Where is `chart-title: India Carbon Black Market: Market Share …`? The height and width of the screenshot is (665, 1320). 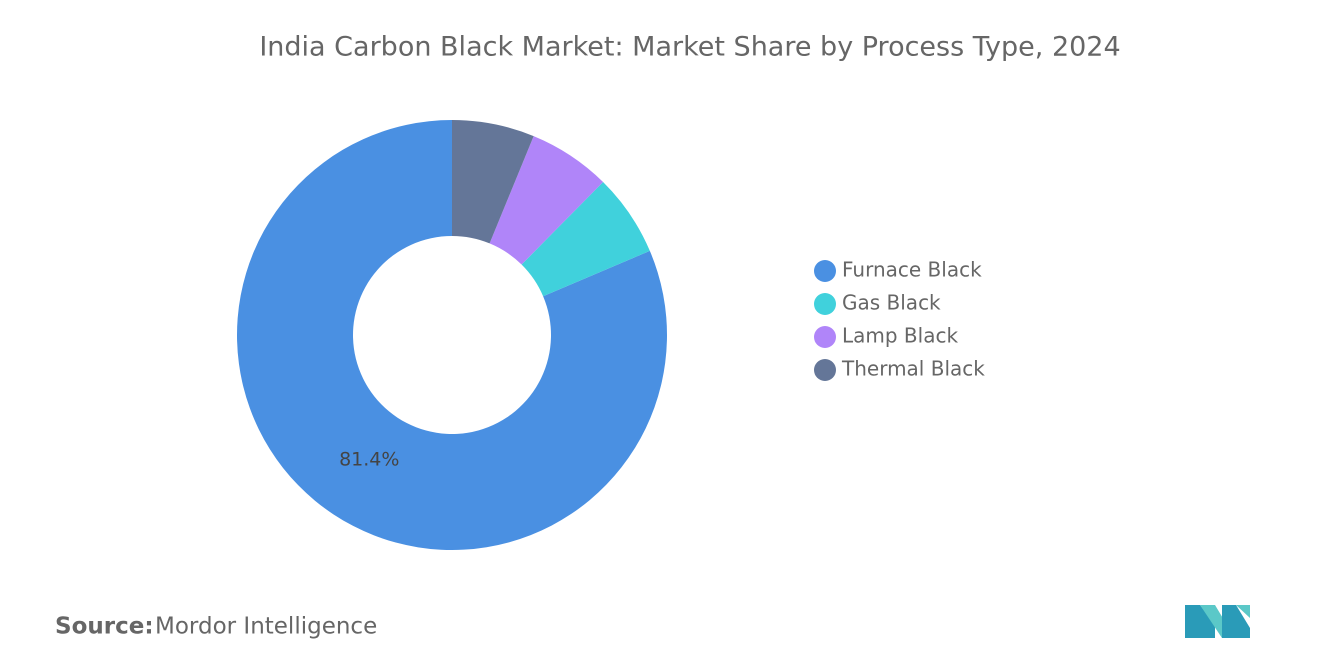
chart-title: India Carbon Black Market: Market Share … is located at coordinates (689, 47).